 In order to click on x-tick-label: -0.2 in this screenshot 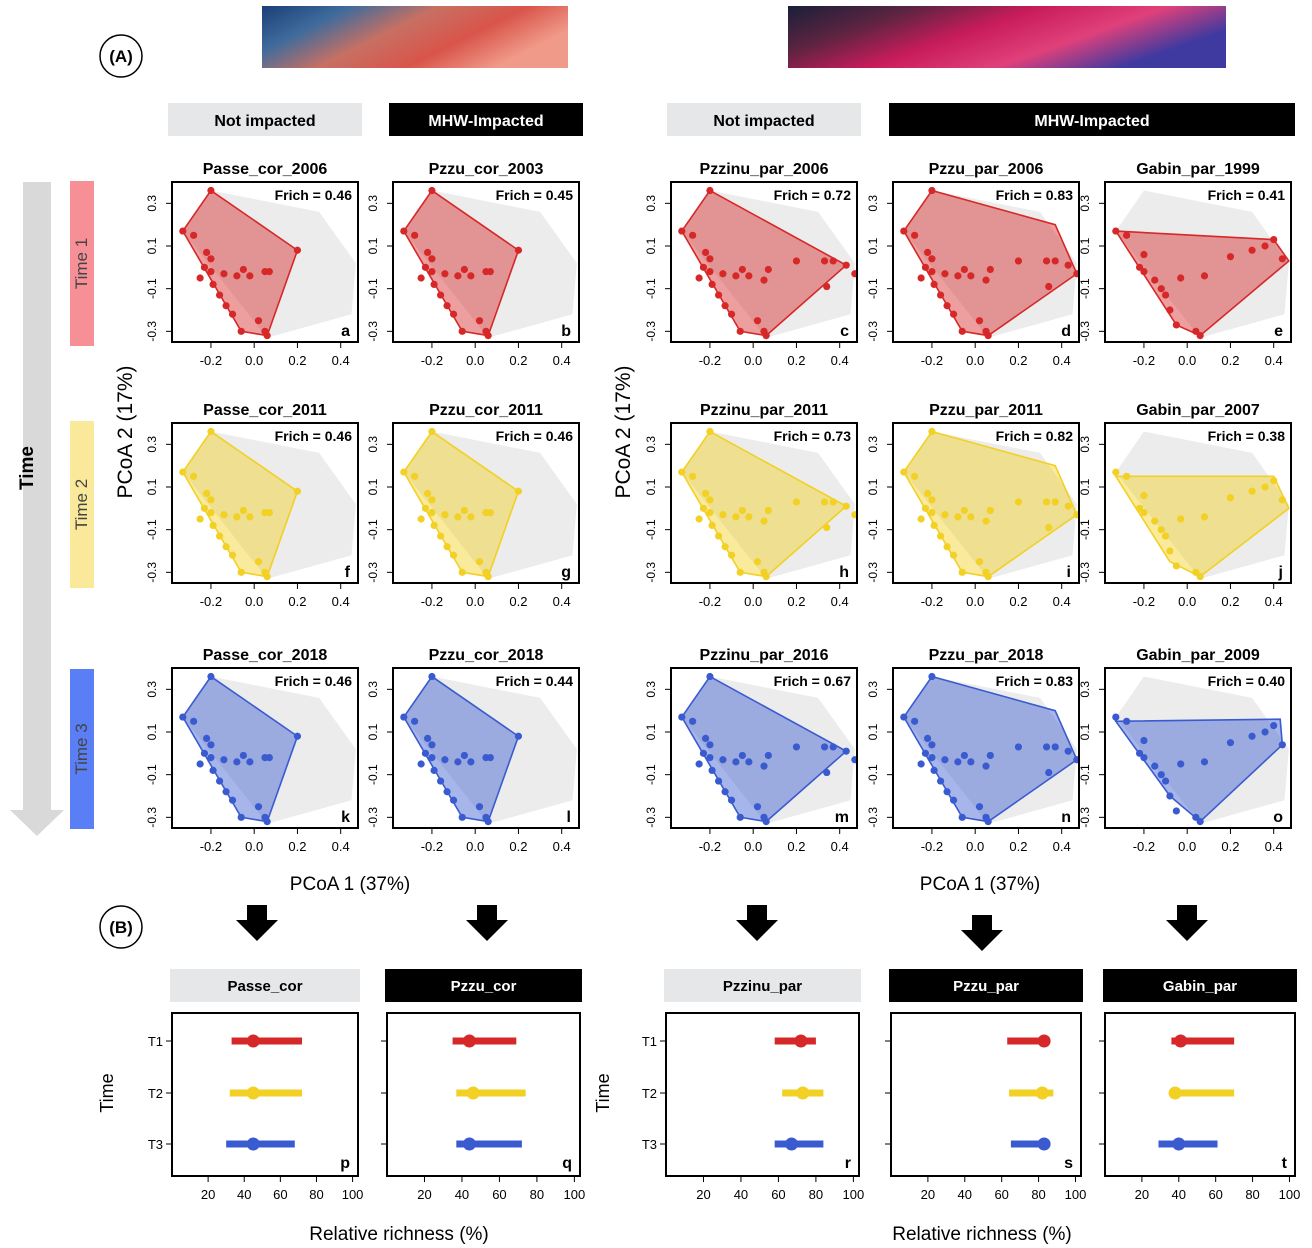, I will do `click(432, 846)`.